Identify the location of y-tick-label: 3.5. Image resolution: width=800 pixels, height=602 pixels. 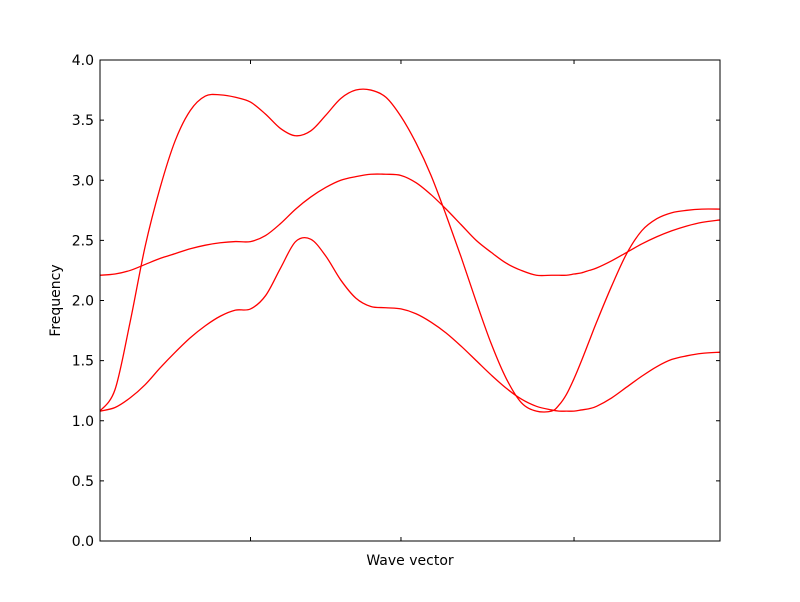
(83, 121).